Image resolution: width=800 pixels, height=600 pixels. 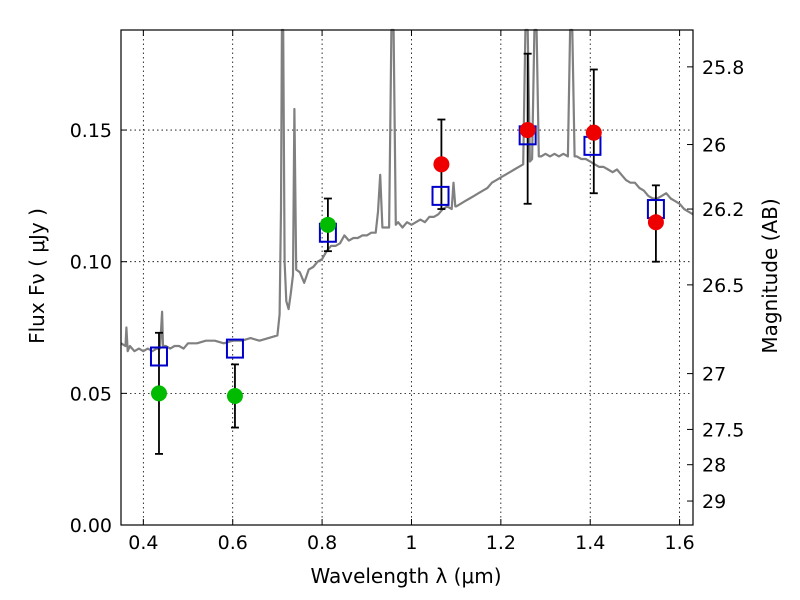 What do you see at coordinates (679, 543) in the screenshot?
I see `x-tick-label: 1.6` at bounding box center [679, 543].